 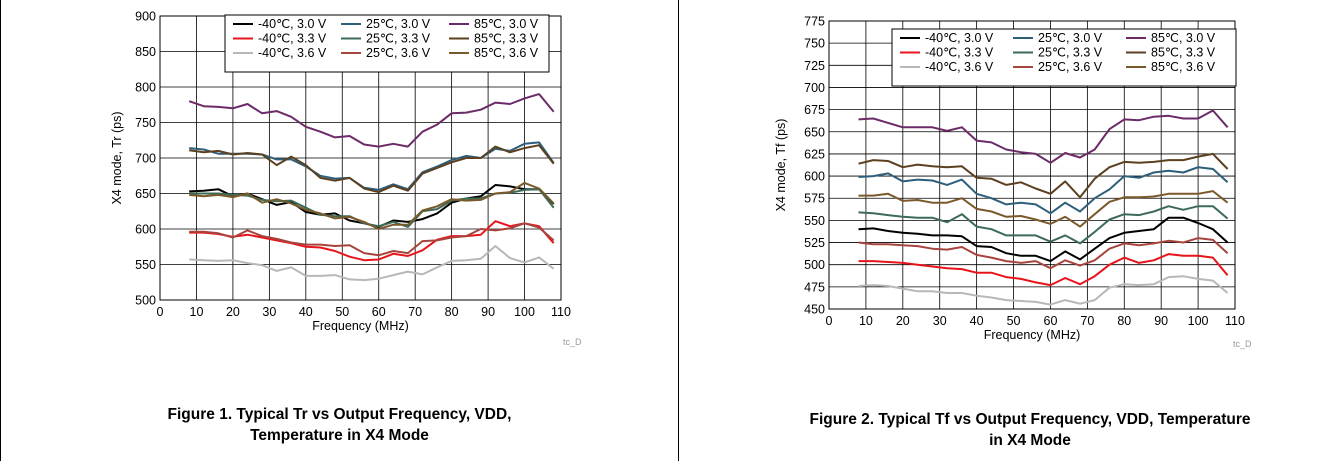 I want to click on fig1-x-axis-label: Frequency (MHz), so click(x=360, y=326).